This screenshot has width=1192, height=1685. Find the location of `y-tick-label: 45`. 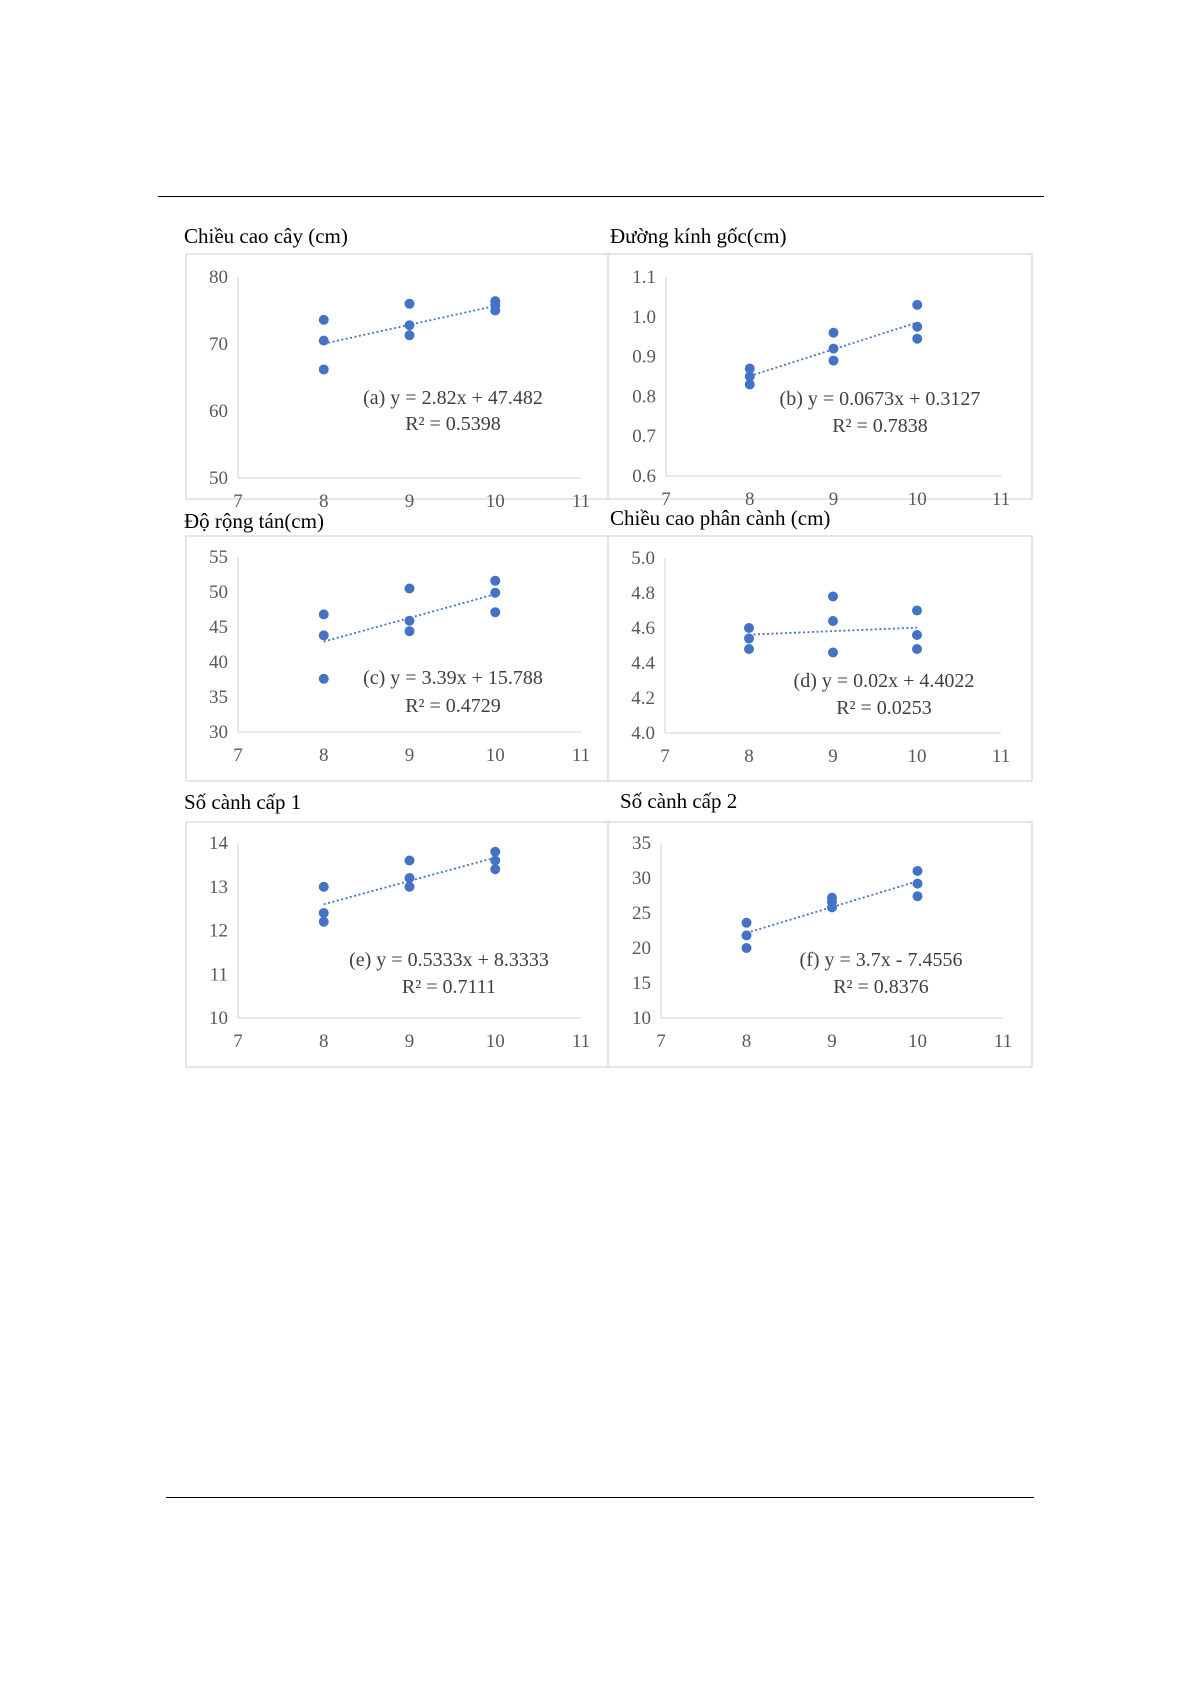

y-tick-label: 45 is located at coordinates (218, 627).